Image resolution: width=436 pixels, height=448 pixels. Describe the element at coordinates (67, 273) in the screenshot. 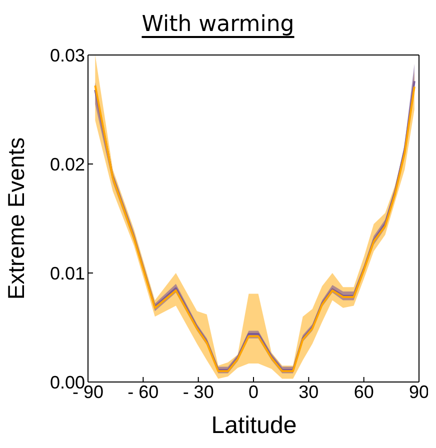

I see `y-tick-label: 0.01` at that location.